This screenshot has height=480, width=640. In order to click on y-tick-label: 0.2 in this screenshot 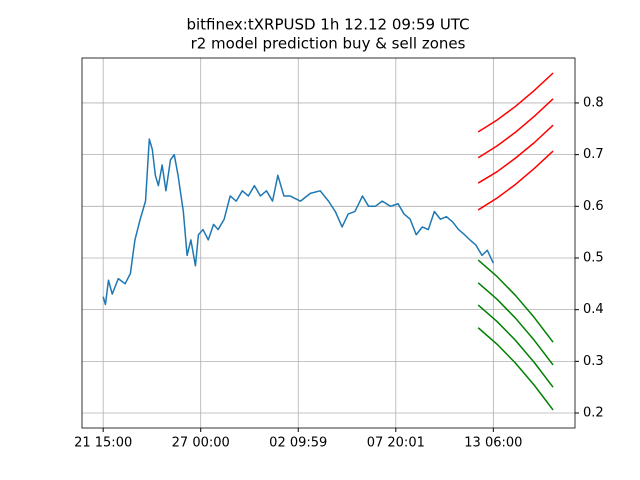, I will do `click(593, 413)`.